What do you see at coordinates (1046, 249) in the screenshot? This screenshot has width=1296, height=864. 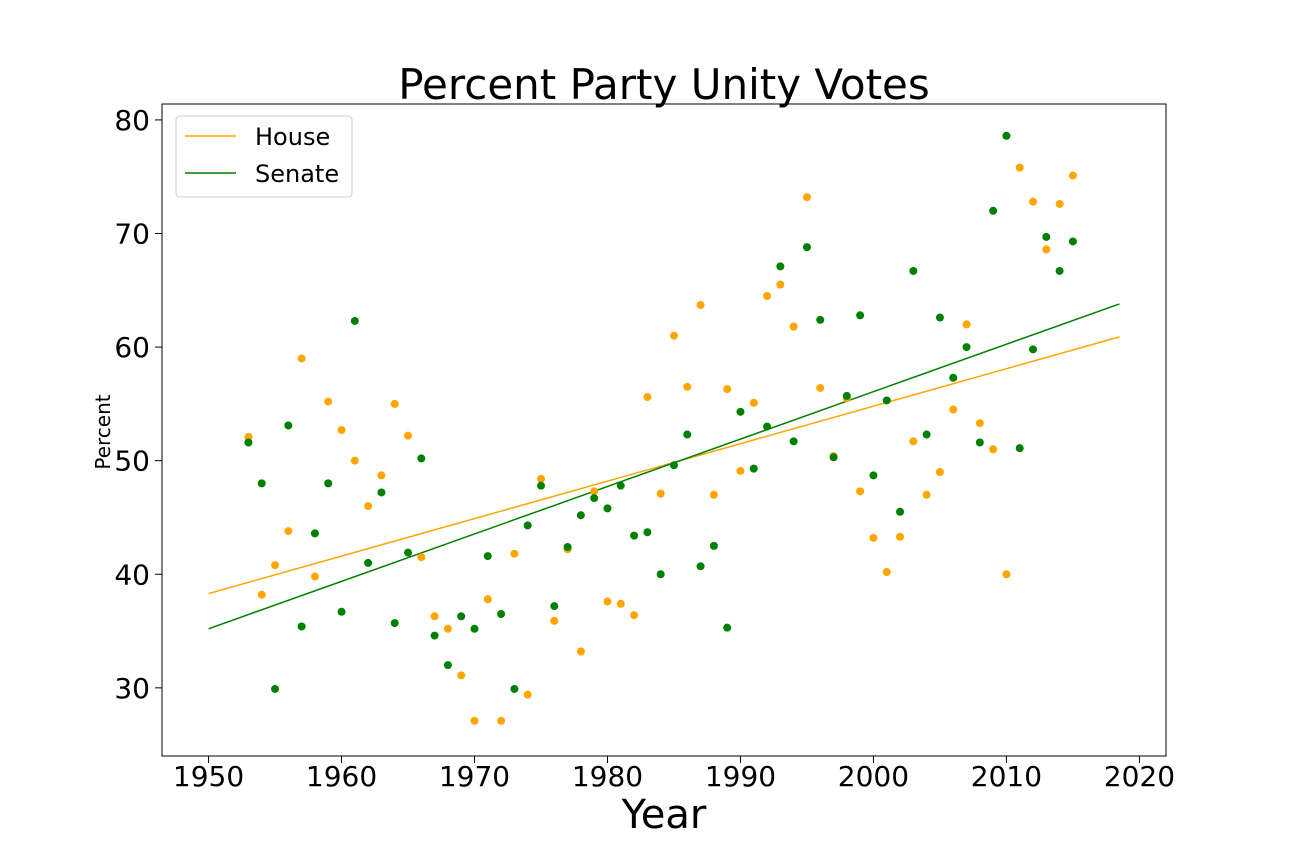 I see `point-house-2013` at bounding box center [1046, 249].